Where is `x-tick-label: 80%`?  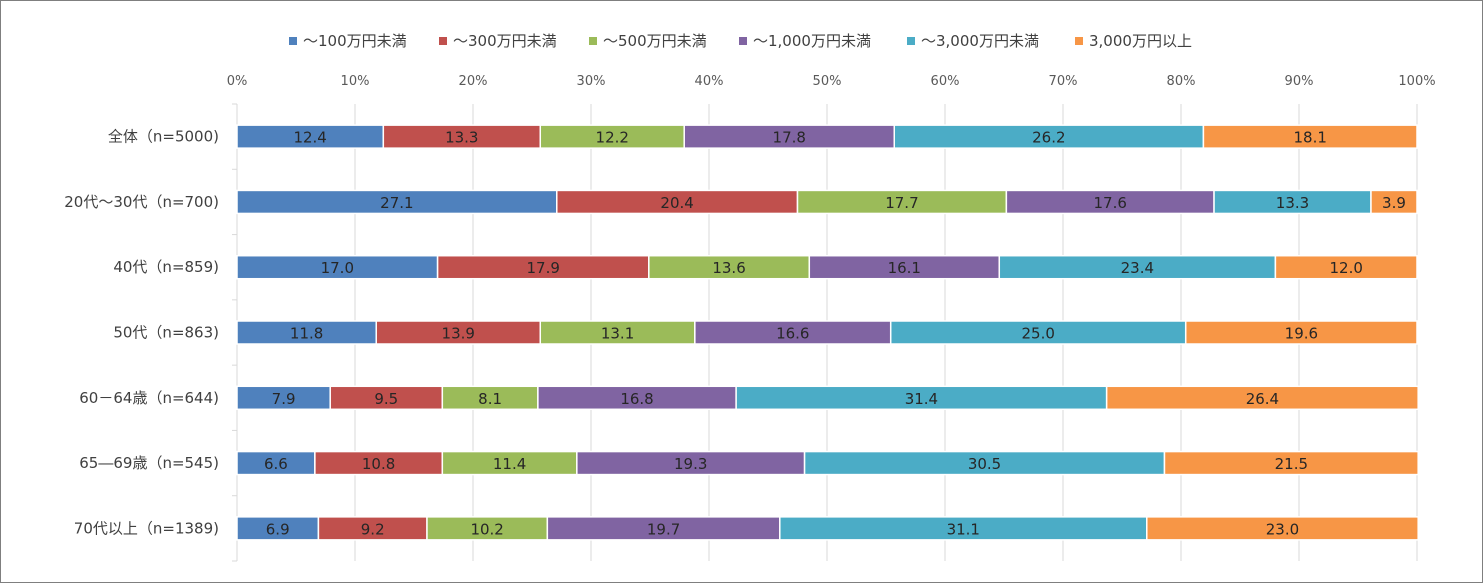
x-tick-label: 80% is located at coordinates (1181, 81).